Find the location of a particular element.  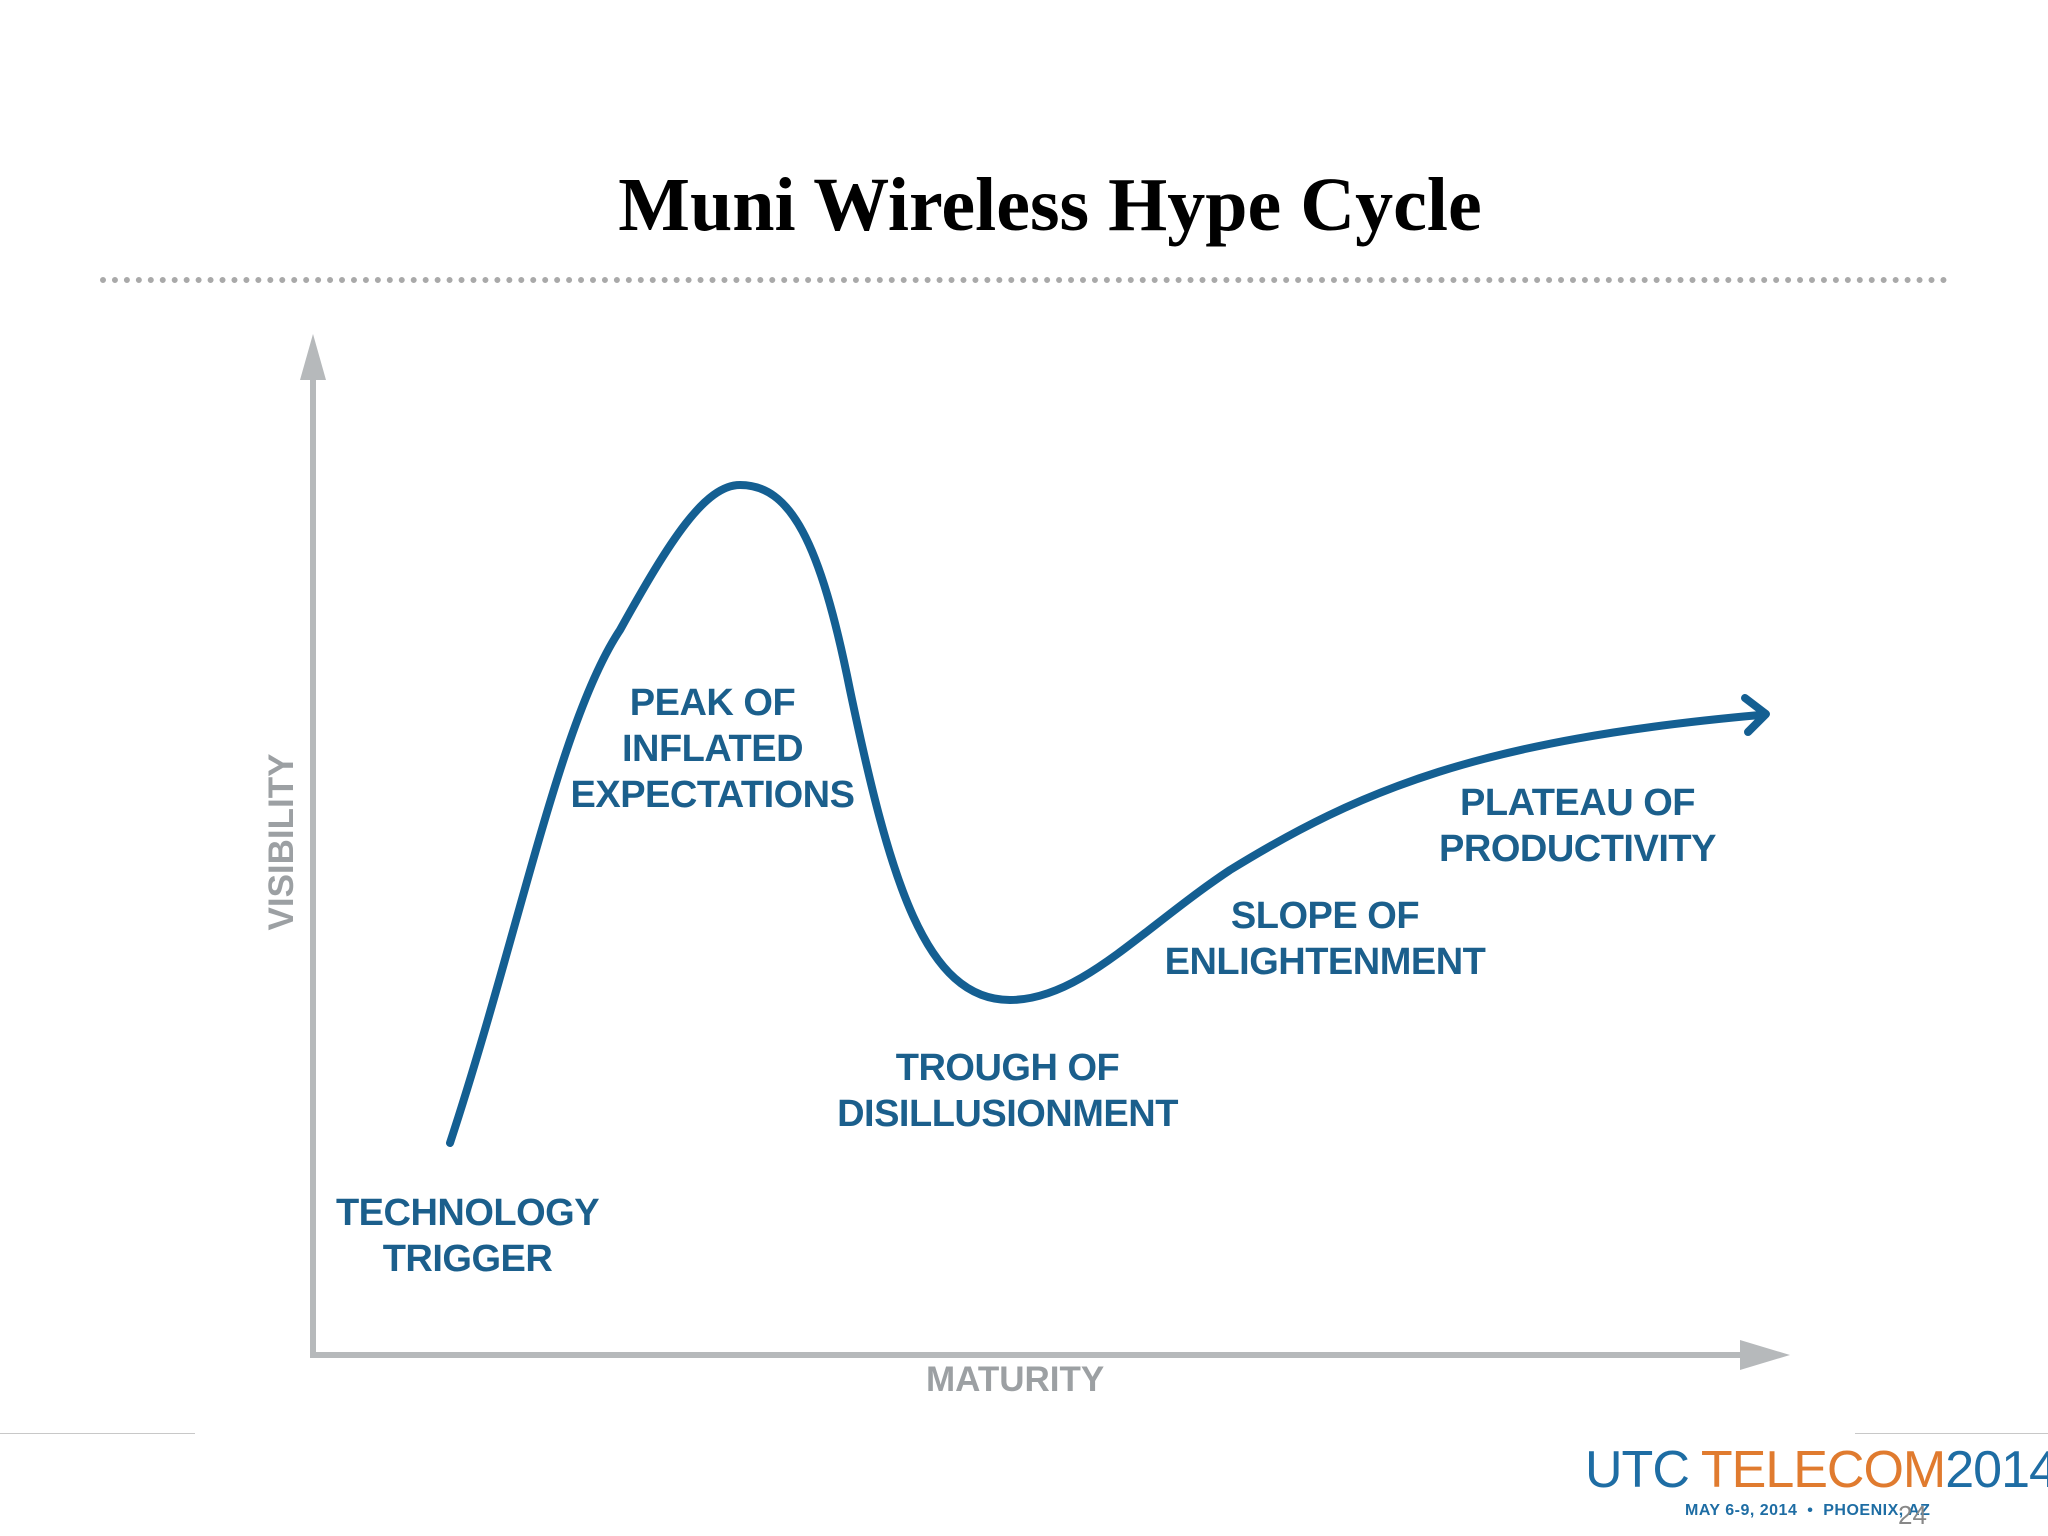

logo-year-text: 2014 is located at coordinates (1996, 1470).